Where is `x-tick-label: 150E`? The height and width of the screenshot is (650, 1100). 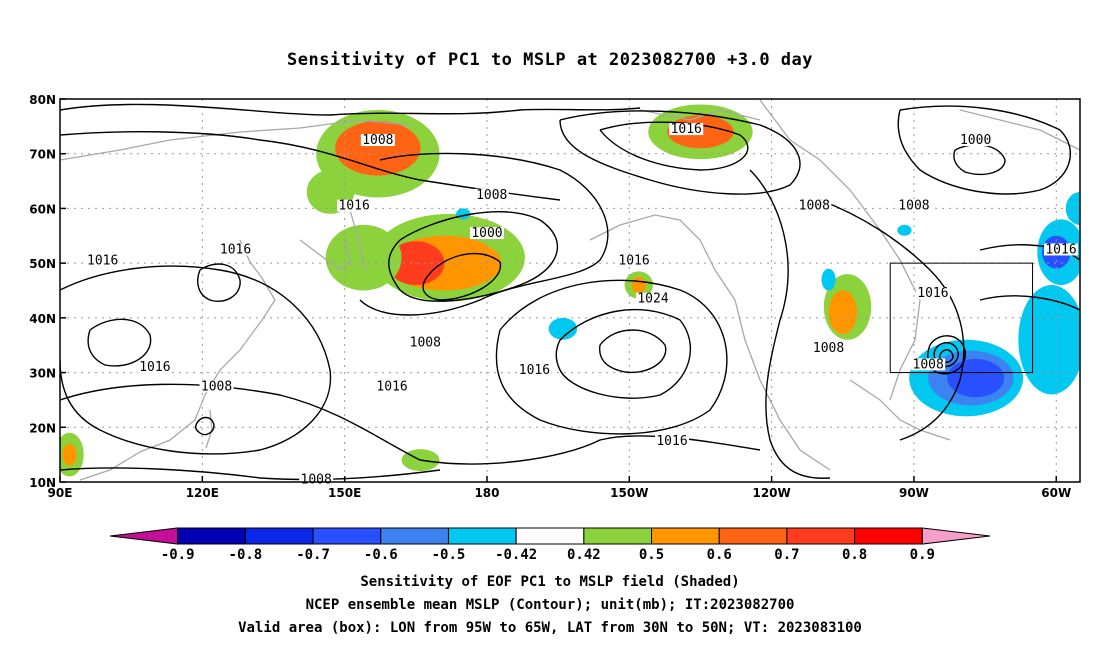 x-tick-label: 150E is located at coordinates (344, 493).